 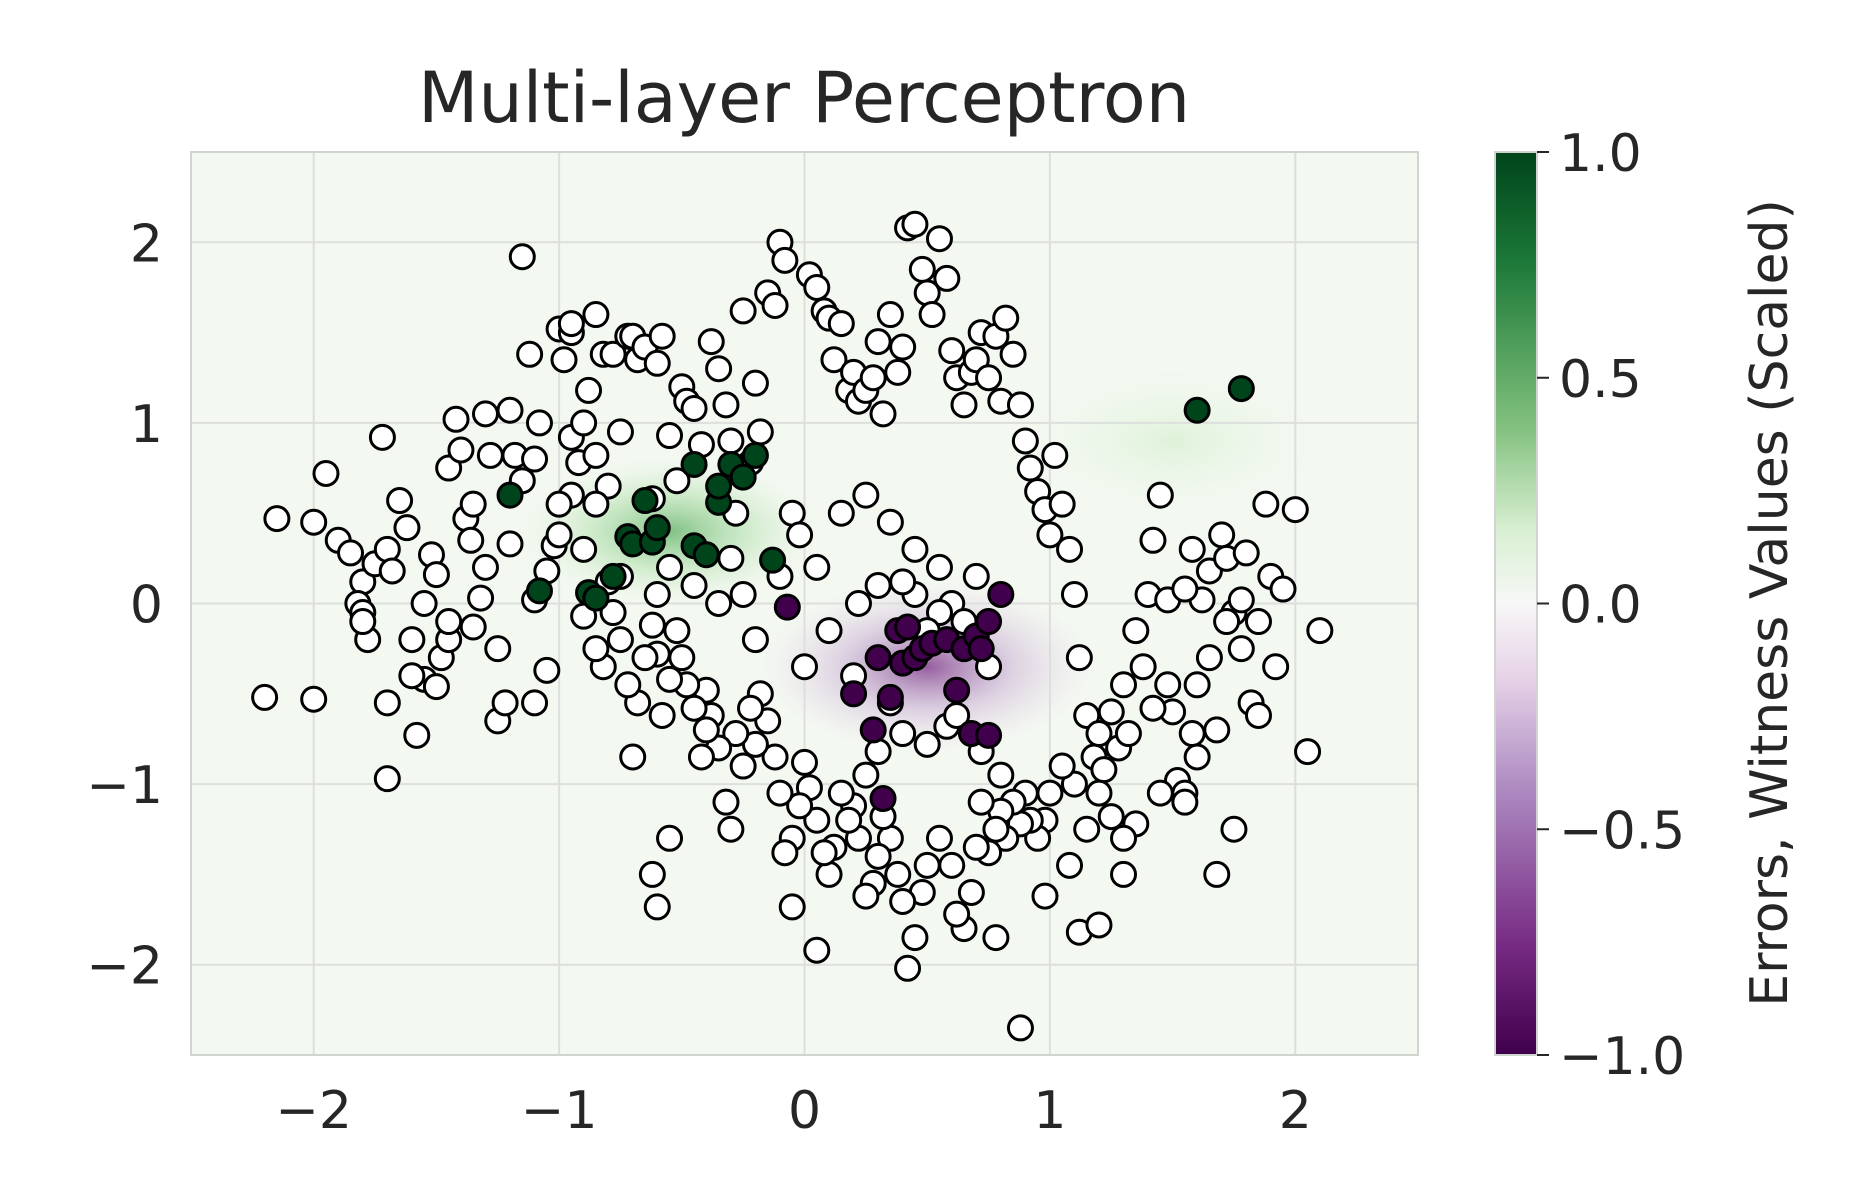 I want to click on colorbar-tick-label: 1.0, so click(x=1600, y=154).